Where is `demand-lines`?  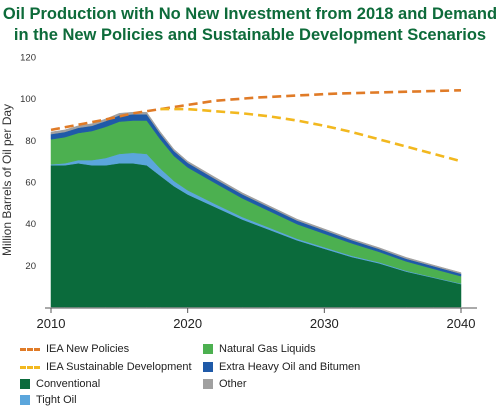
demand-lines is located at coordinates (256, 126).